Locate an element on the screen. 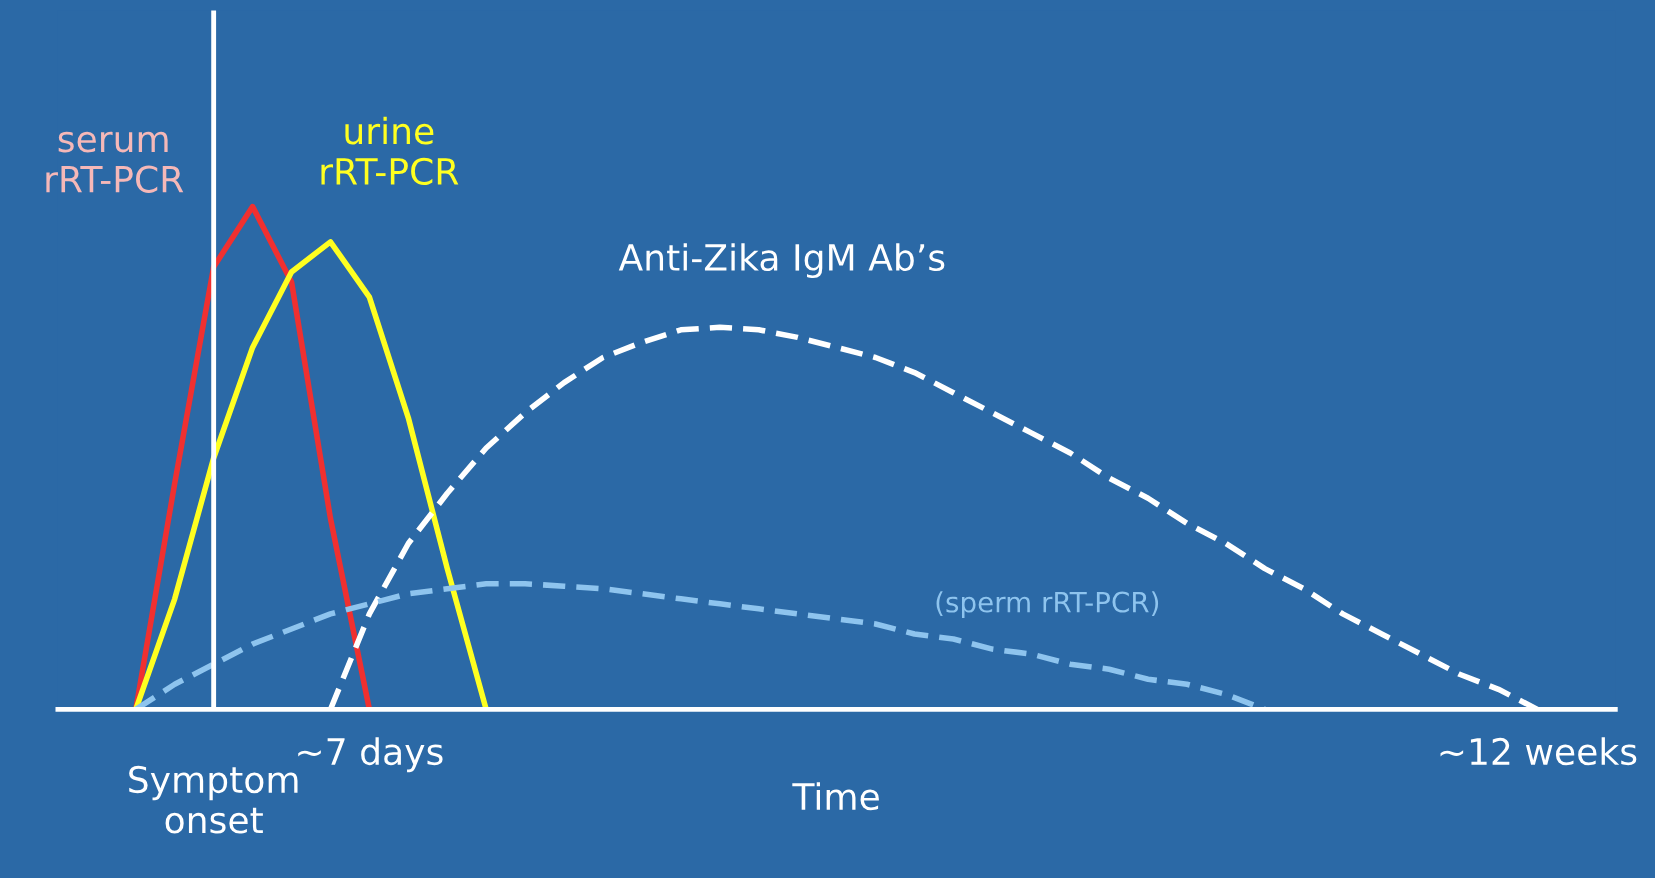 Image resolution: width=1655 pixels, height=878 pixels. series-label: (sperm rRT-PCR) is located at coordinates (1047, 604).